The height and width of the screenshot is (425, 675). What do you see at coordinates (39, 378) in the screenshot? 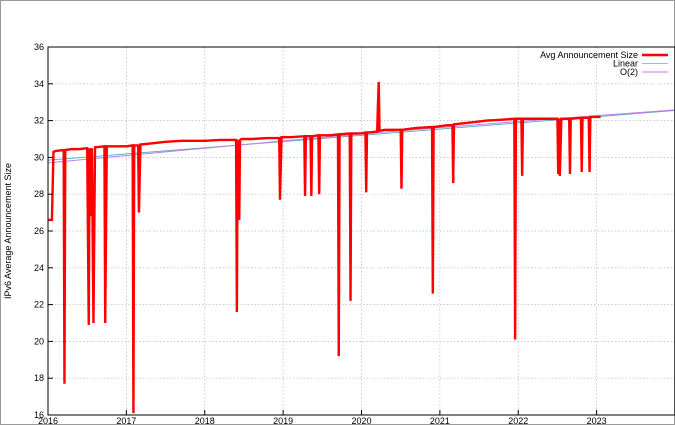
I see `y-tick-label: 18` at bounding box center [39, 378].